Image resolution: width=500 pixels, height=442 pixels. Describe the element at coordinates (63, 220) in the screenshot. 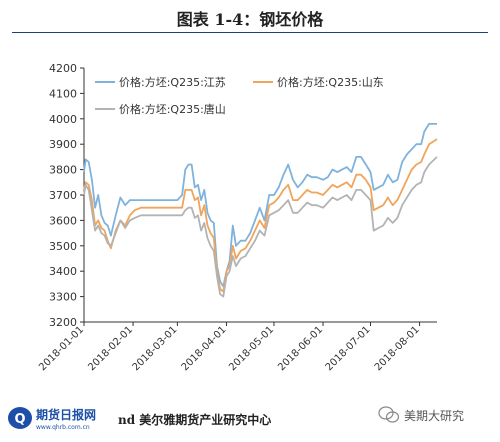

I see `y-tick-label: 3600` at that location.